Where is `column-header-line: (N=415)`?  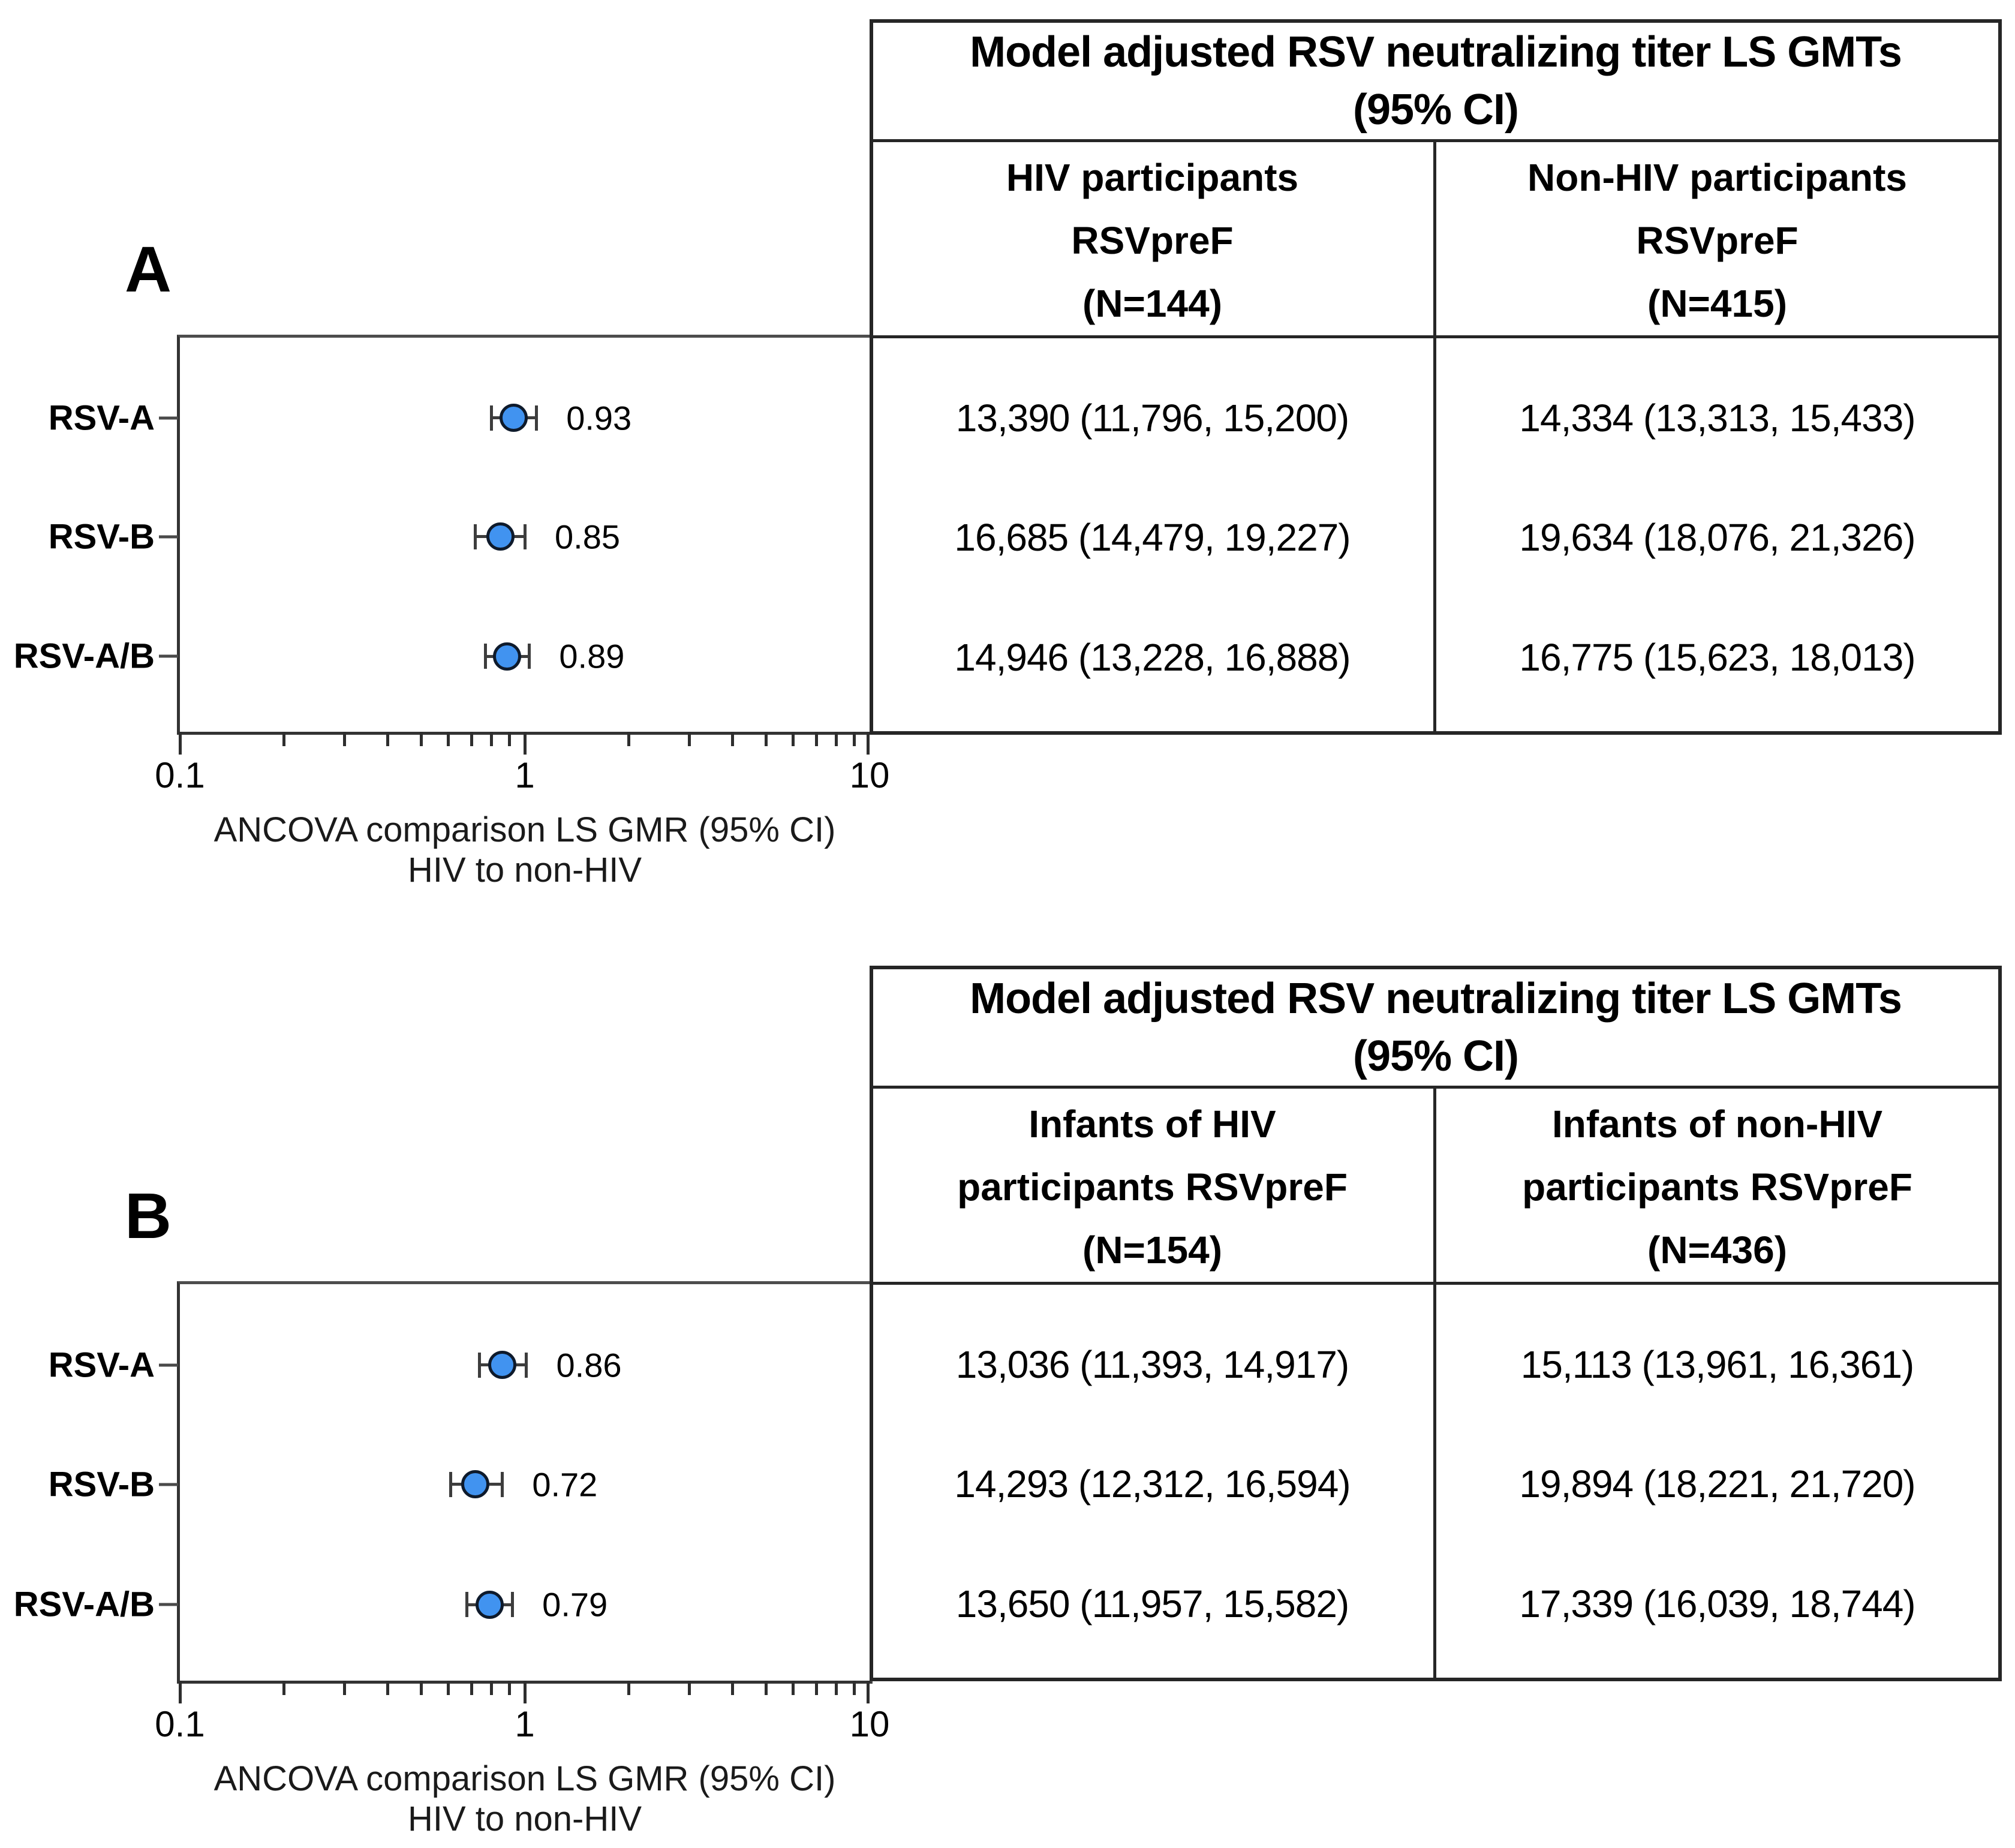
column-header-line: (N=415) is located at coordinates (1717, 303).